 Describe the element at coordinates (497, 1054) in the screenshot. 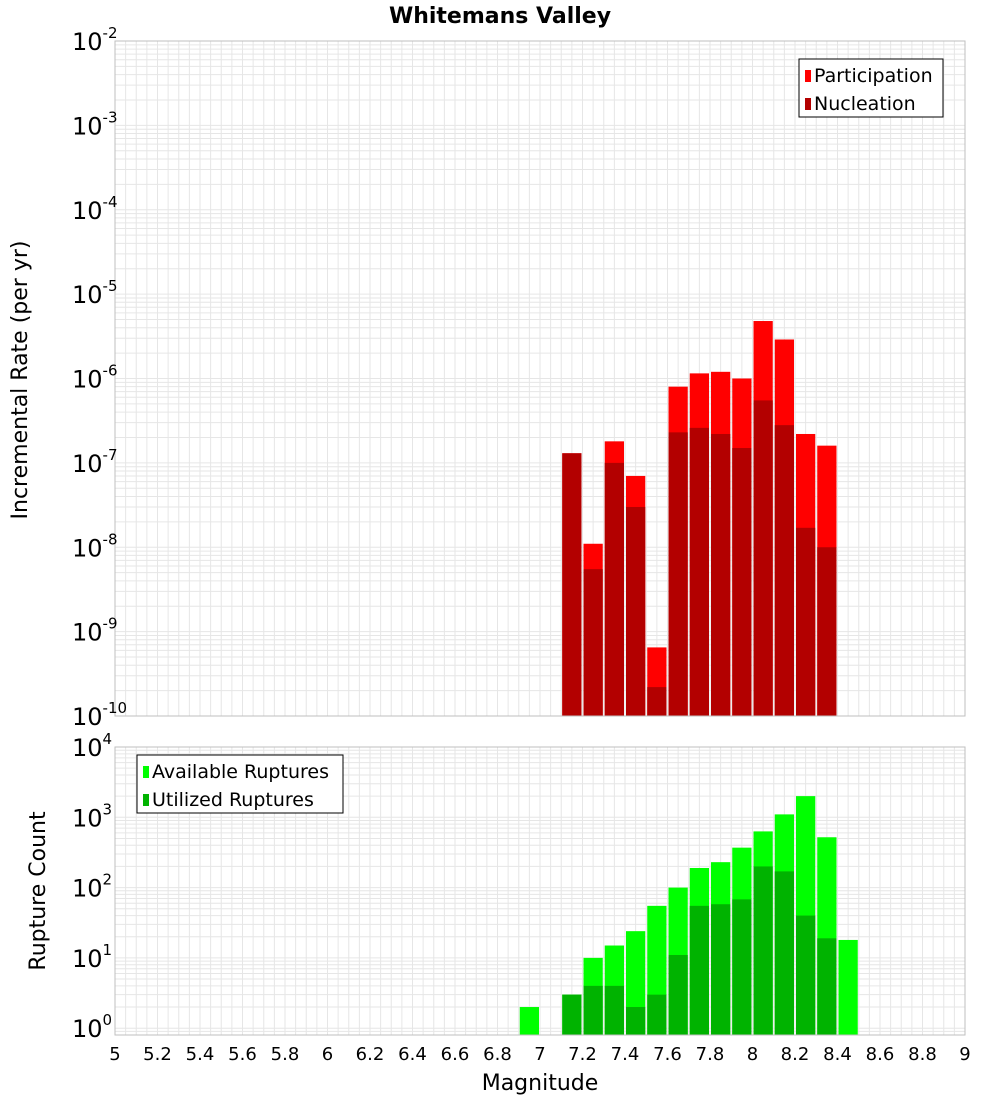

I see `x-tick-label: 6.8` at that location.